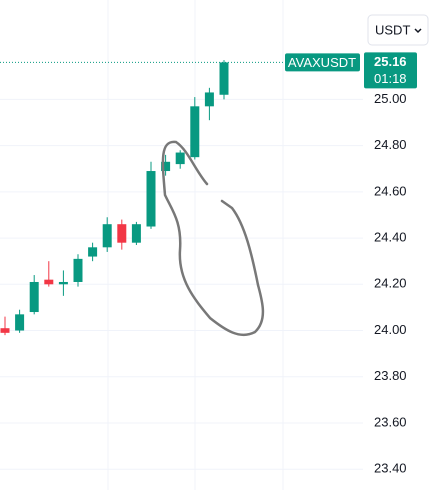 The image size is (431, 490). What do you see at coordinates (390, 468) in the screenshot?
I see `y-tick-label: 23.40` at bounding box center [390, 468].